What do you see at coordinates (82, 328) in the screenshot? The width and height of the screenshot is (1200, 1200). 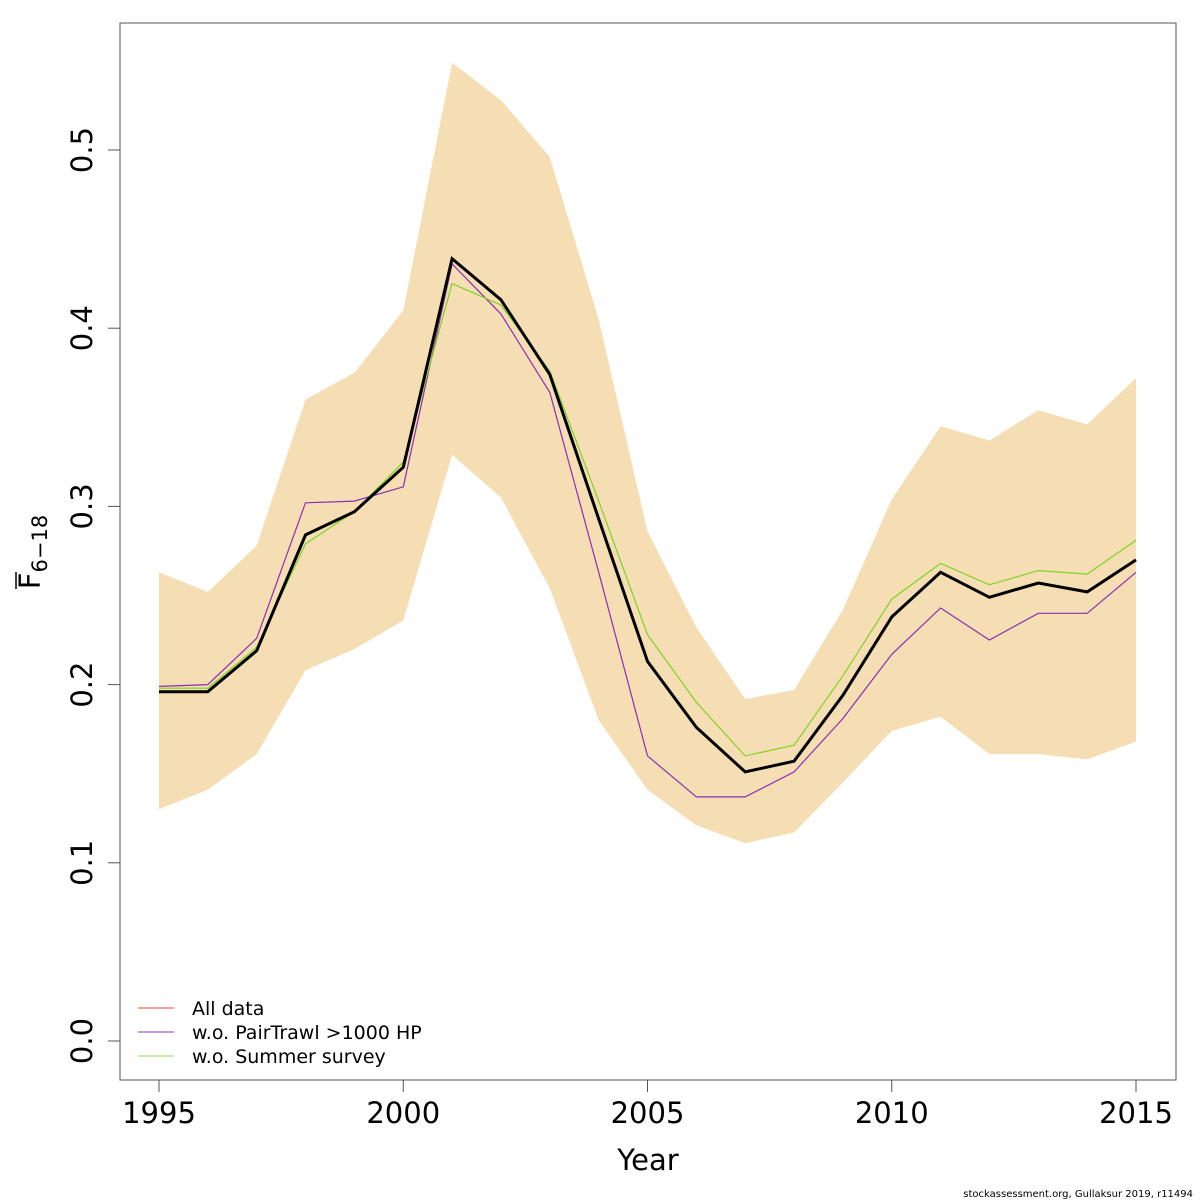 I see `y-tick-label: 0.4` at bounding box center [82, 328].